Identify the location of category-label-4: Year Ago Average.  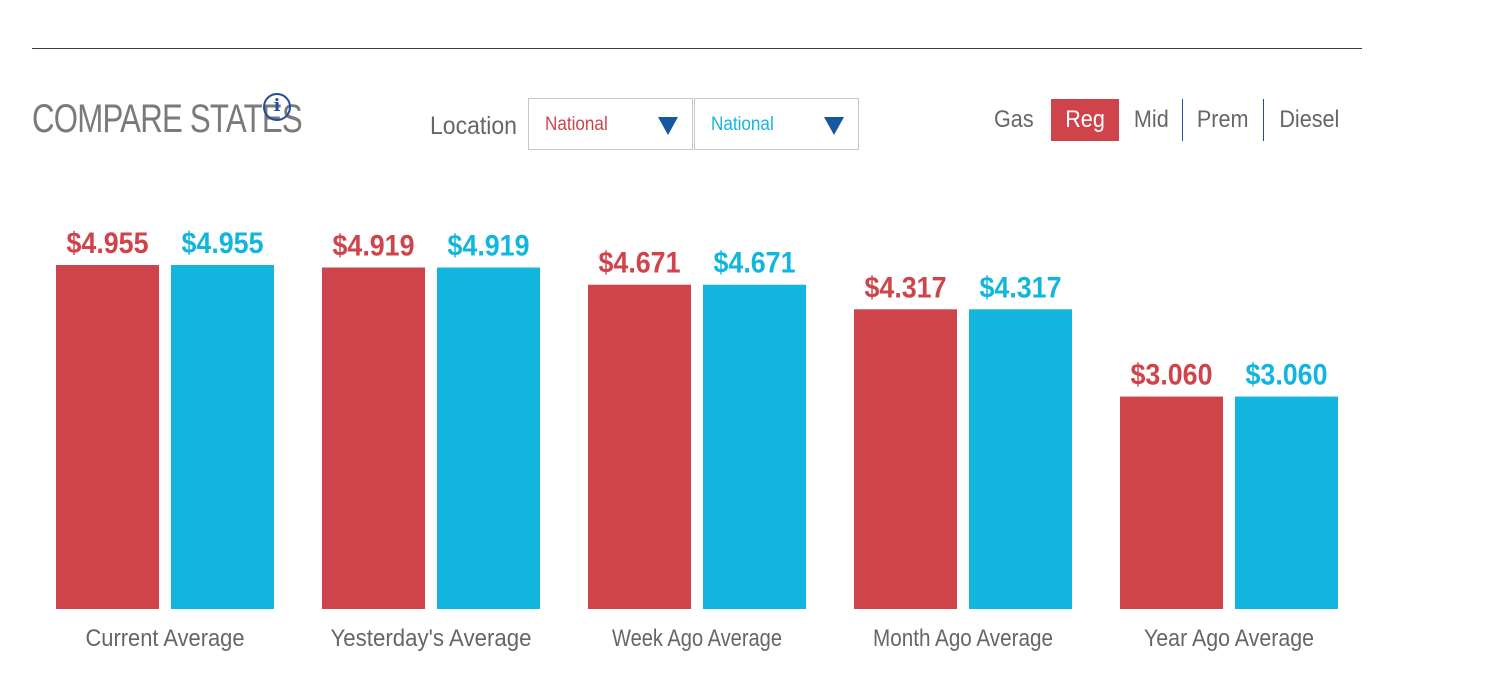
(1229, 638).